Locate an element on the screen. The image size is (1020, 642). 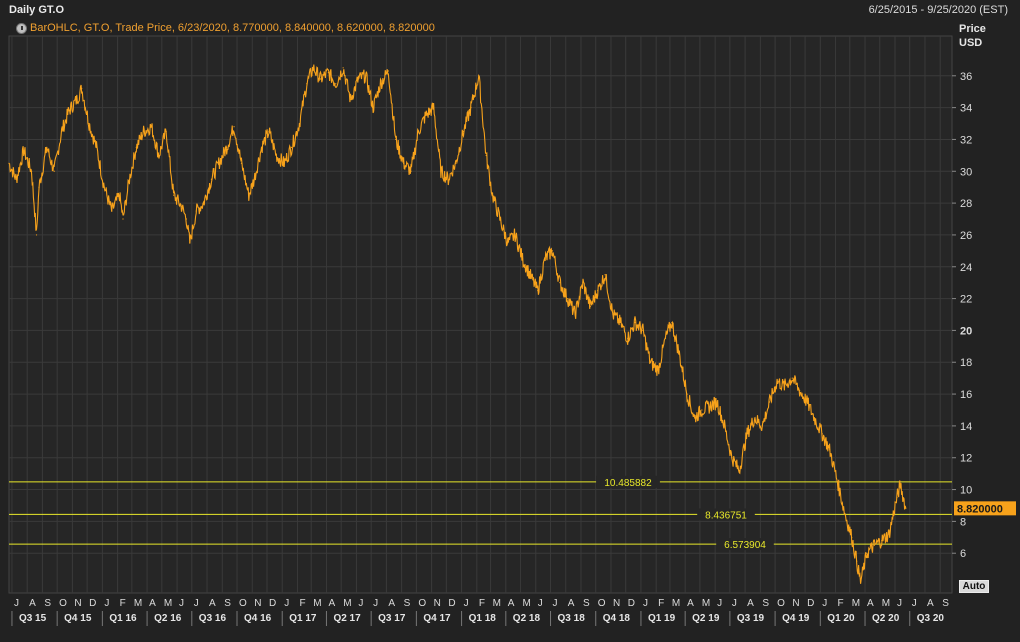
y-tick-label: 6 is located at coordinates (963, 554).